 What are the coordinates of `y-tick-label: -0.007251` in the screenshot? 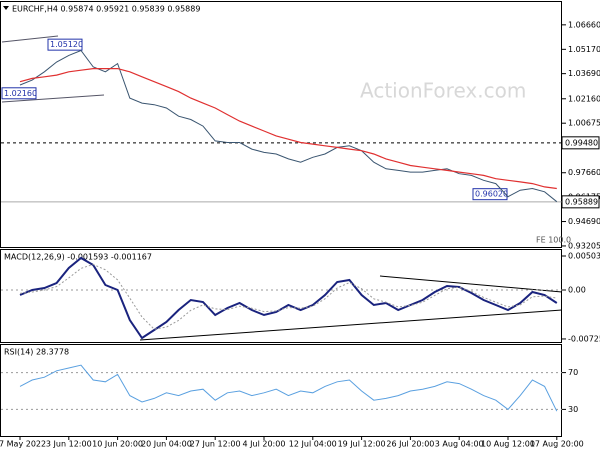 It's located at (584, 338).